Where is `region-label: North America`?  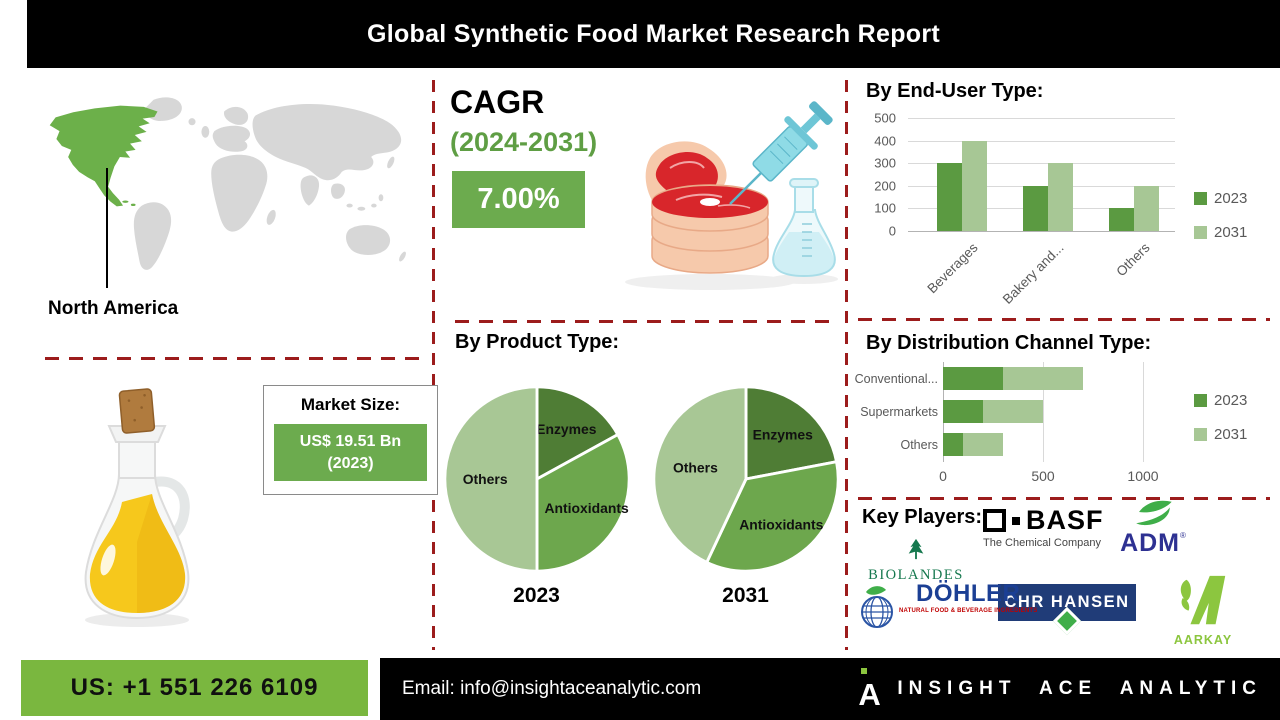
region-label: North America is located at coordinates (113, 308).